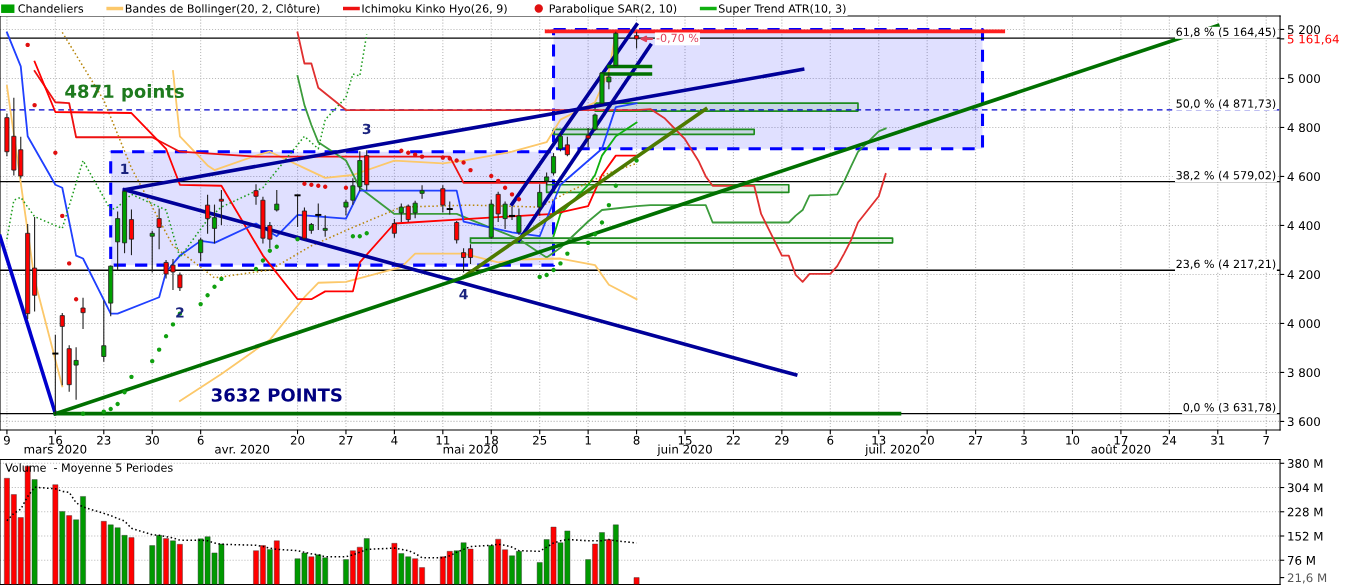  What do you see at coordinates (51, 8) in the screenshot?
I see `legend-label: Chandeliers` at bounding box center [51, 8].